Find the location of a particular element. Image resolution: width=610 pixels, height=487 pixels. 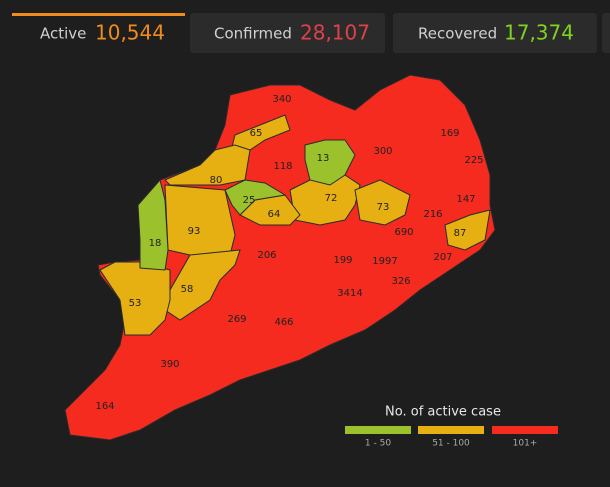

legend-label: 1 - 50 is located at coordinates (378, 444).